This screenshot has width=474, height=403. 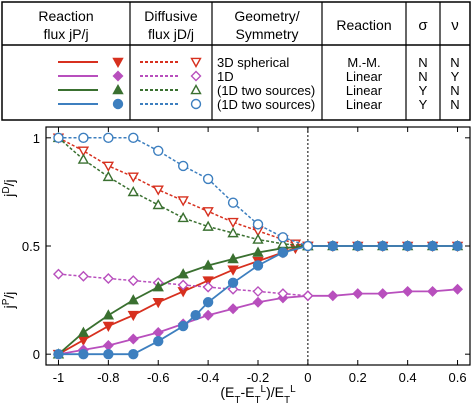 I want to click on legend-sigma-value: N, so click(x=422, y=76).